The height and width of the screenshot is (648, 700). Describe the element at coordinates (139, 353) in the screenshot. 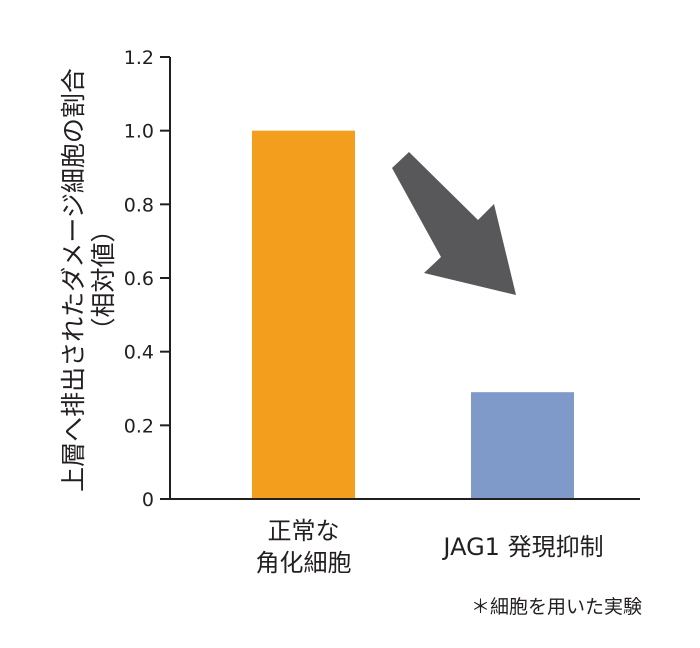

I see `y-tick-label: 0.4` at that location.